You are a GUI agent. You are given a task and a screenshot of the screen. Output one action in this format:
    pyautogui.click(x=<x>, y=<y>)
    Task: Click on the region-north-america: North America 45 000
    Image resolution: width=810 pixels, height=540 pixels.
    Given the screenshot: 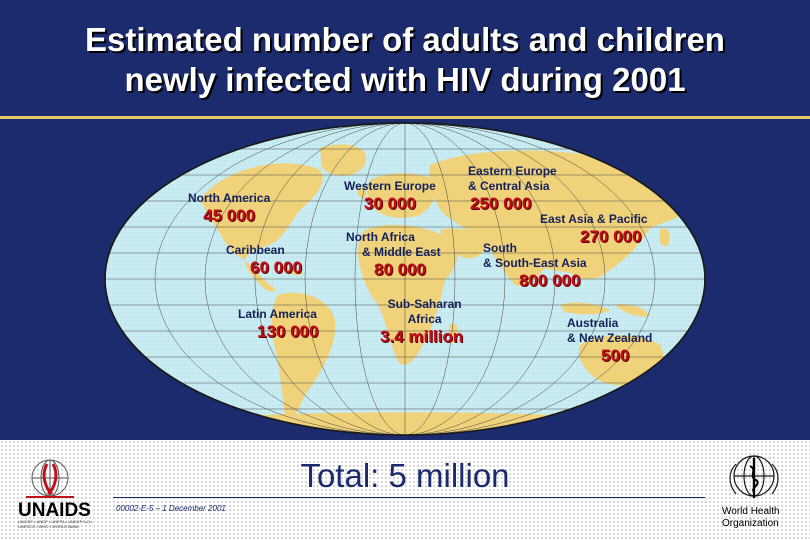 What is the action you would take?
    pyautogui.click(x=229, y=208)
    